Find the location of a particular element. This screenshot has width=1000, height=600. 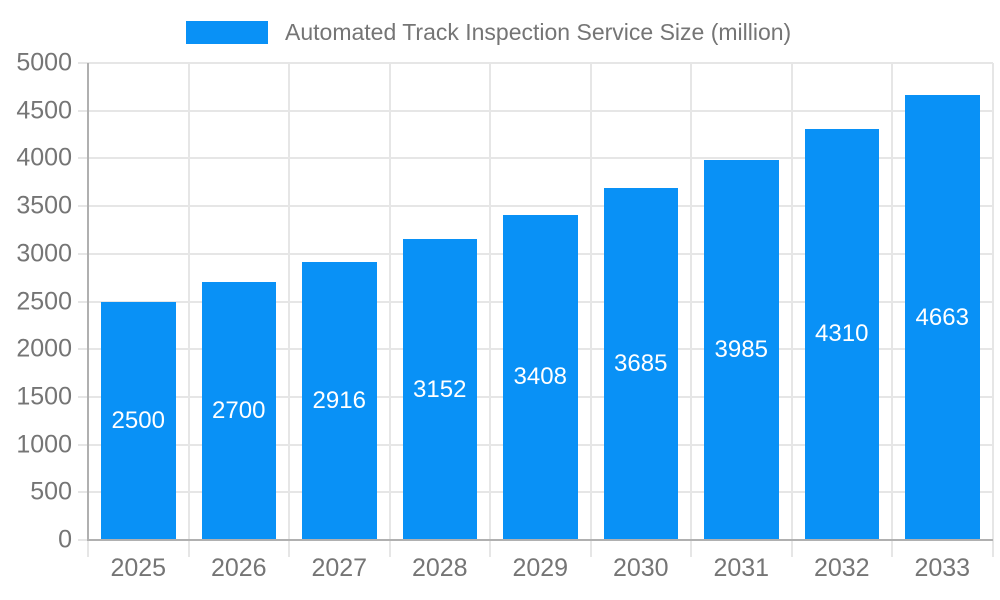

x-axis-tick-label: 2033 is located at coordinates (942, 568).